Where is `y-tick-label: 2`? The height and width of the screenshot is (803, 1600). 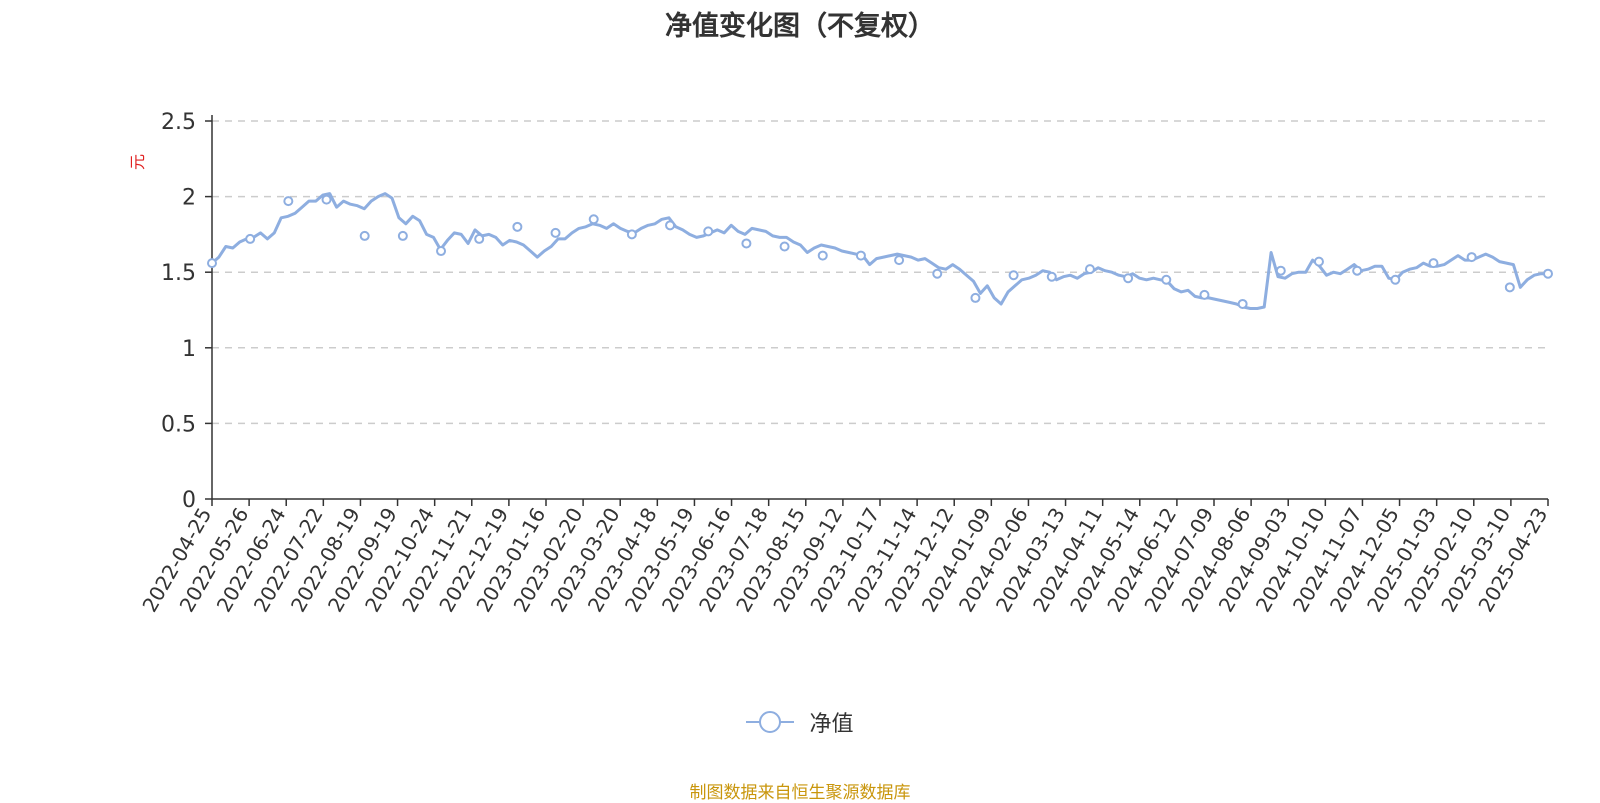 y-tick-label: 2 is located at coordinates (189, 198).